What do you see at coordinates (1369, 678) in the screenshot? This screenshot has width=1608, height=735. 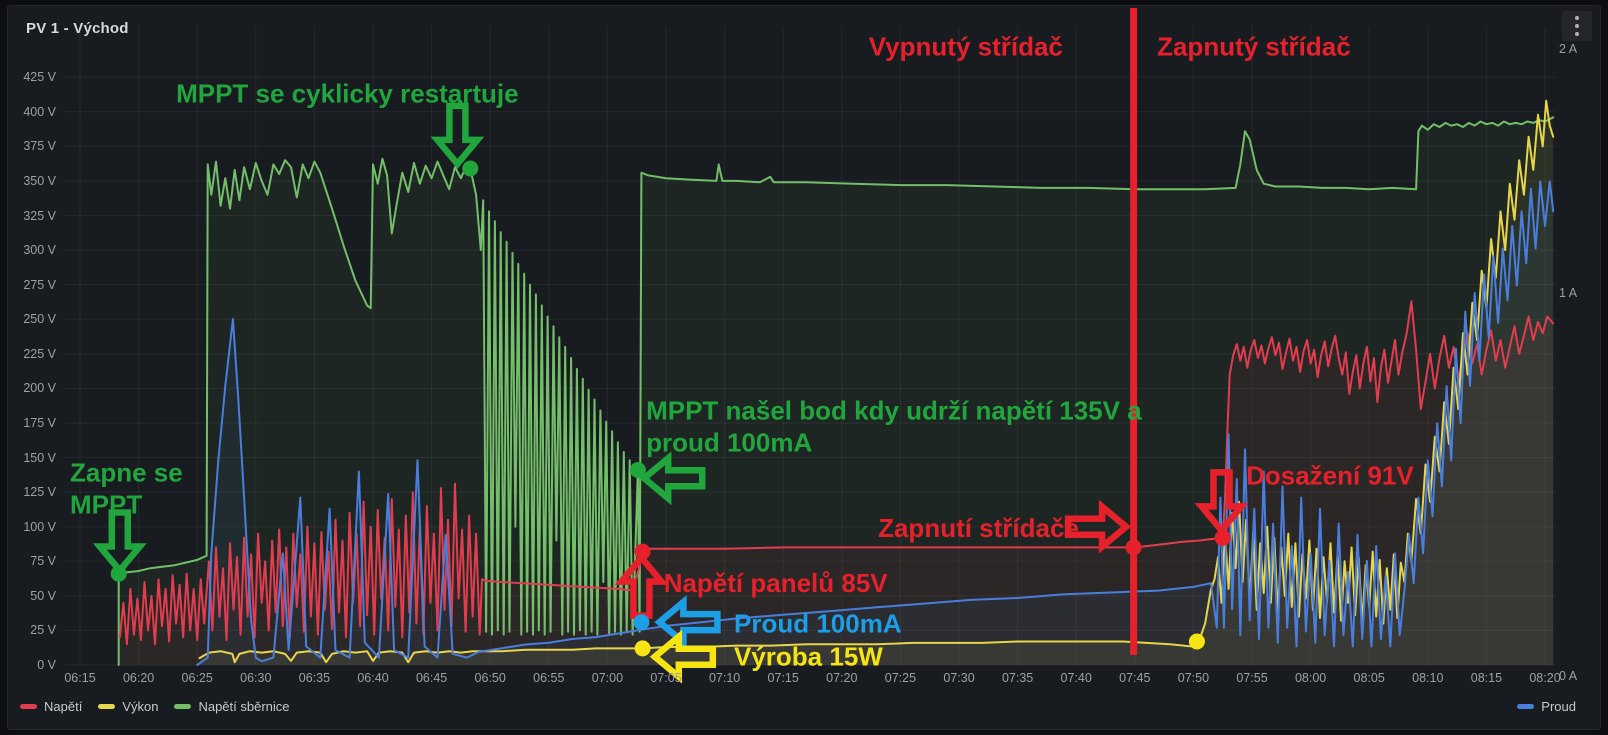 I see `x-tick-label: 08:05` at bounding box center [1369, 678].